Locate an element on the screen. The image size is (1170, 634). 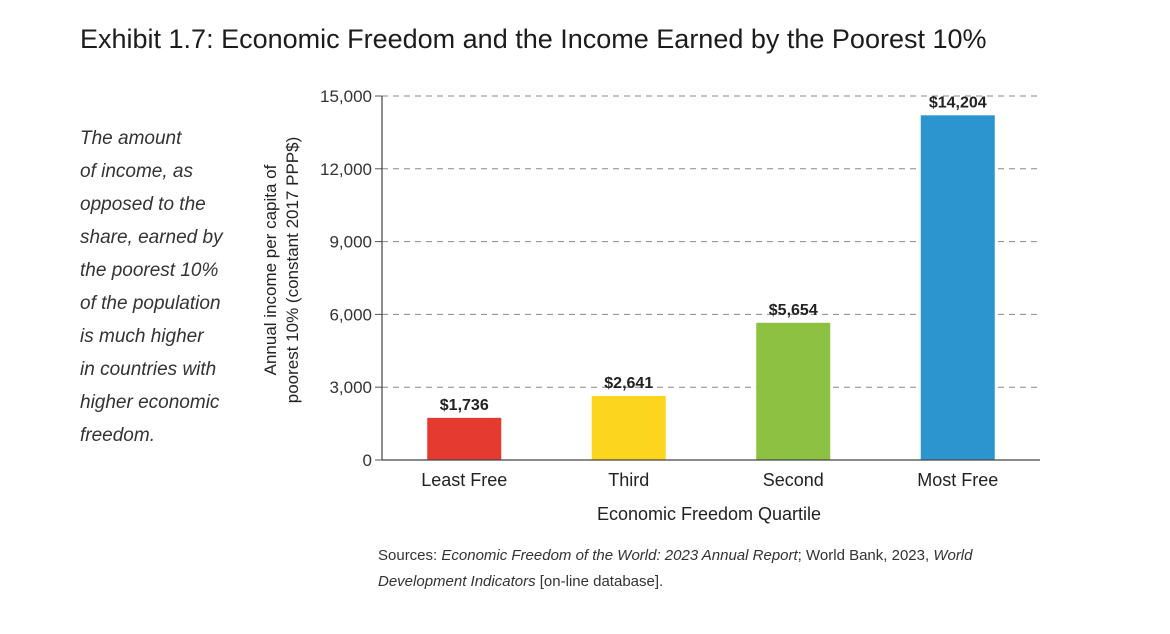
sources-label: Sources: is located at coordinates (410, 555).